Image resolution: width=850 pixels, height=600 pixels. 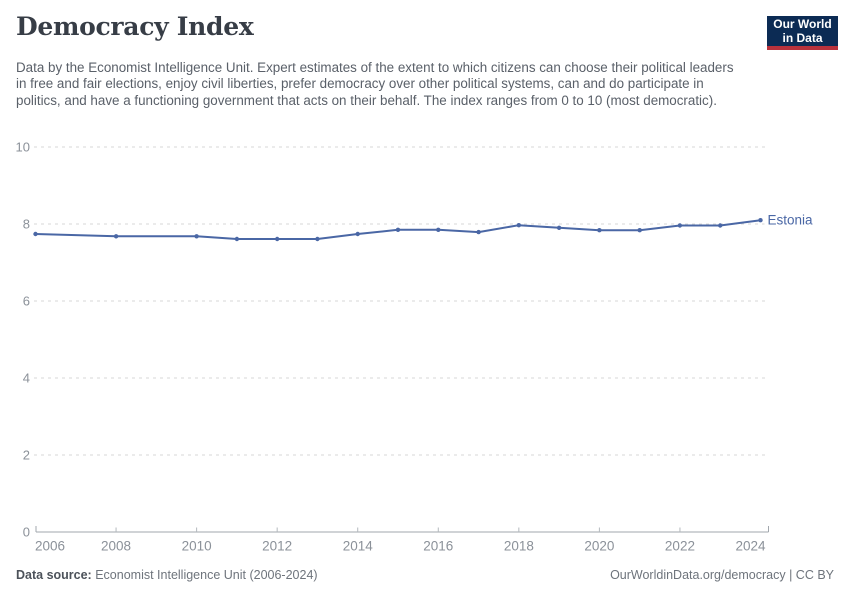 What do you see at coordinates (680, 546) in the screenshot?
I see `x-tick-label: 2022` at bounding box center [680, 546].